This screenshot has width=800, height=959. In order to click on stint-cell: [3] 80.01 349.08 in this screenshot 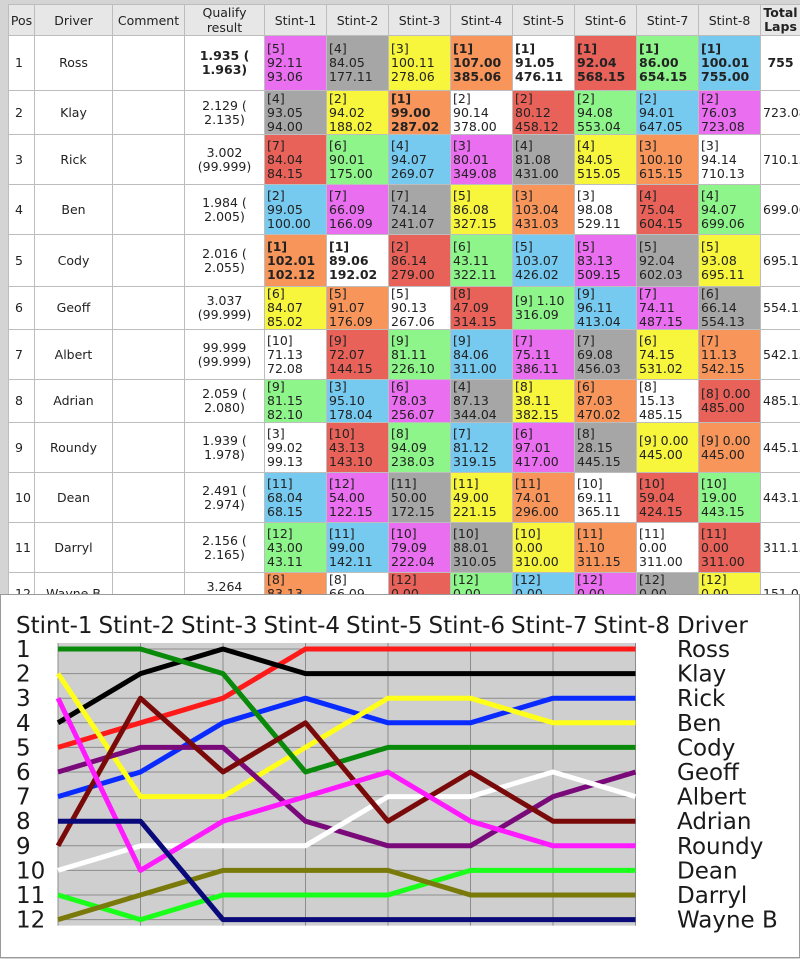, I will do `click(482, 160)`.